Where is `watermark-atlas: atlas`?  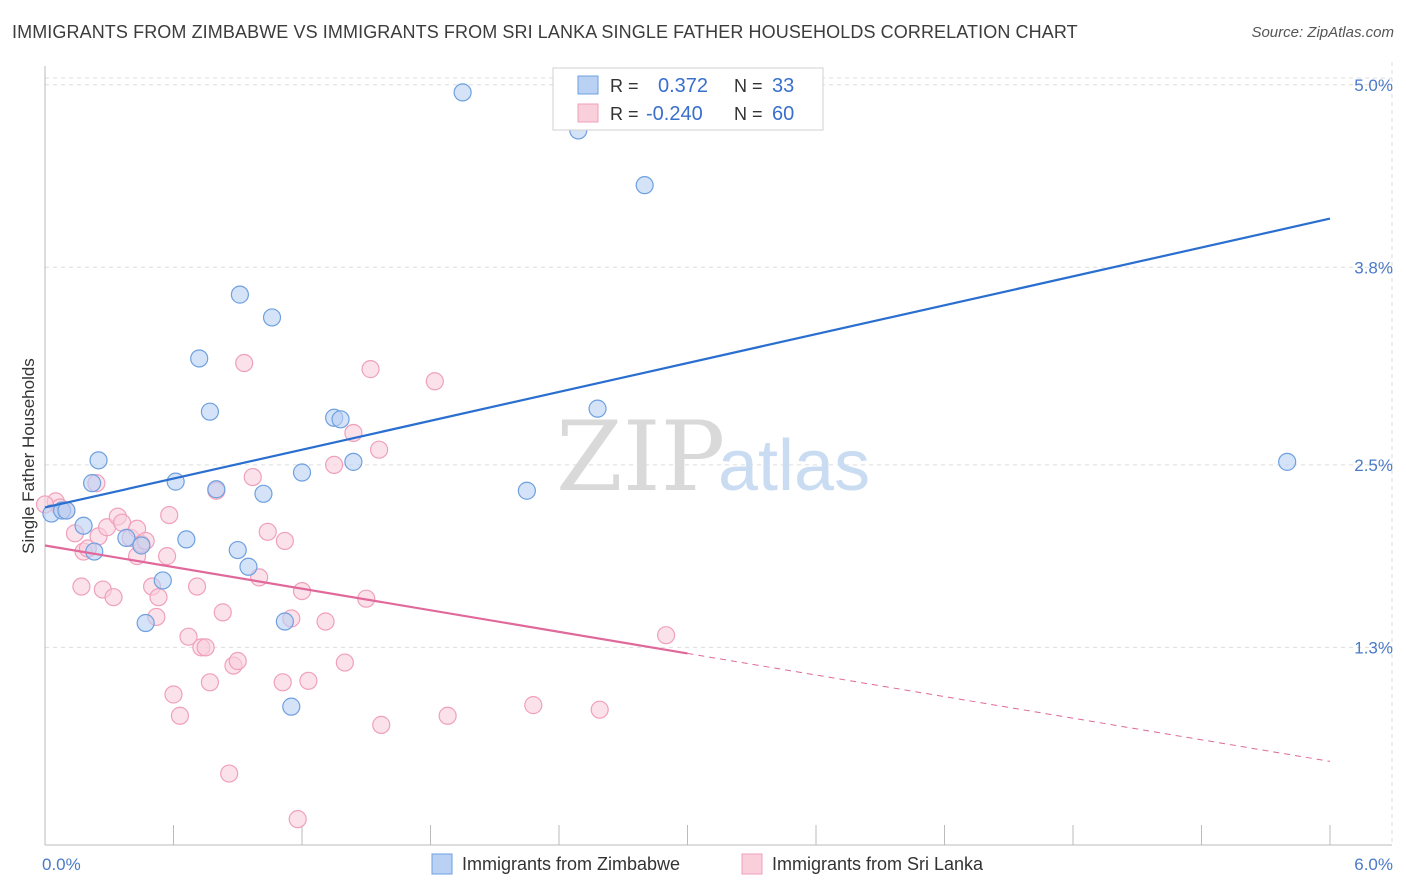
watermark-atlas: atlas is located at coordinates (794, 466).